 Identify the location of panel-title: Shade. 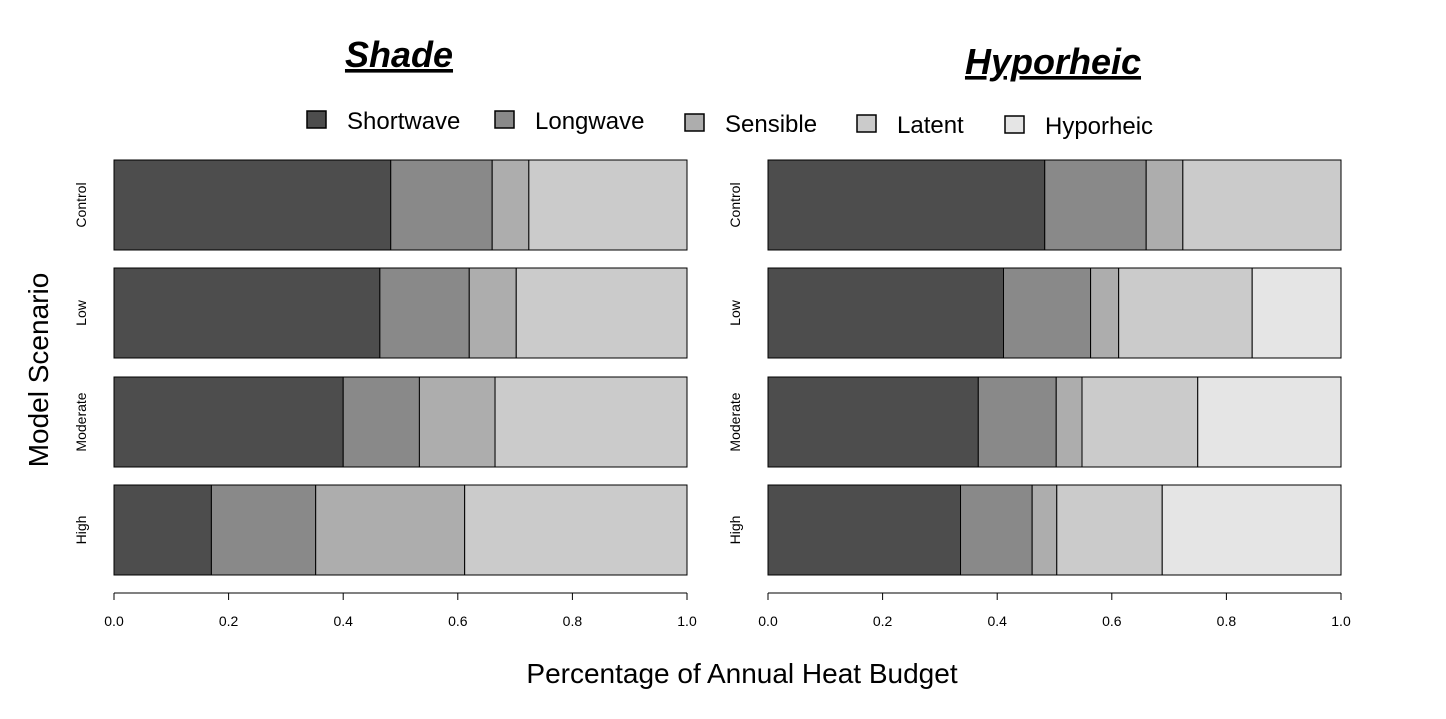
(399, 54).